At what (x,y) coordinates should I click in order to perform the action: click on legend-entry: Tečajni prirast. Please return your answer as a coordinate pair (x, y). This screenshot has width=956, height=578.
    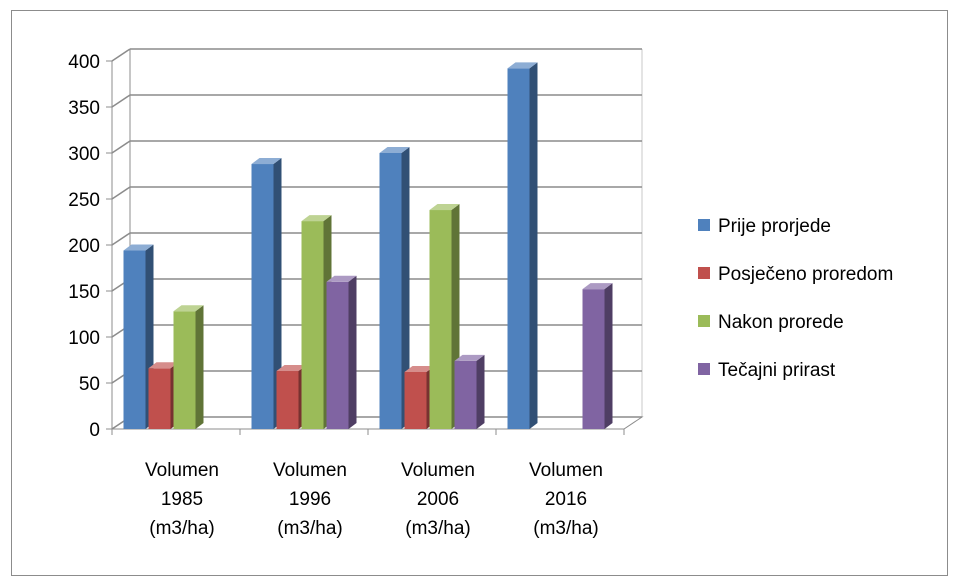
    Looking at the image, I should click on (767, 370).